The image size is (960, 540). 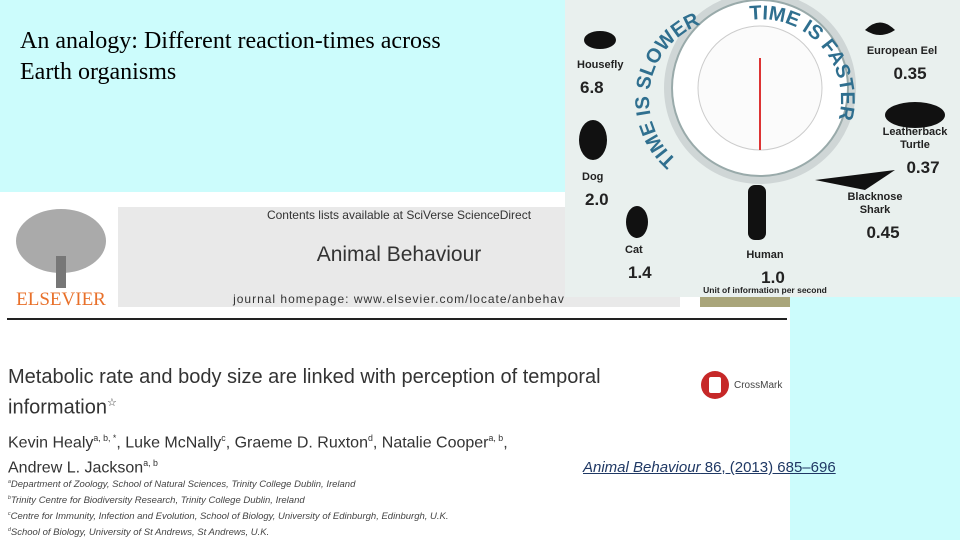 What do you see at coordinates (915, 115) in the screenshot?
I see `turtle-icon` at bounding box center [915, 115].